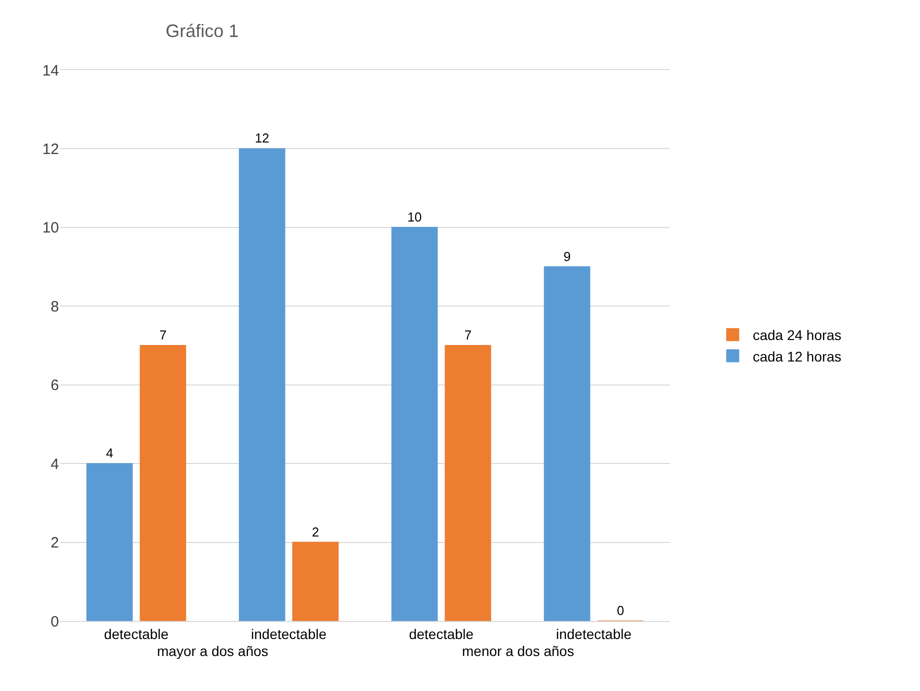  Describe the element at coordinates (316, 532) in the screenshot. I see `data-label: 2` at that location.